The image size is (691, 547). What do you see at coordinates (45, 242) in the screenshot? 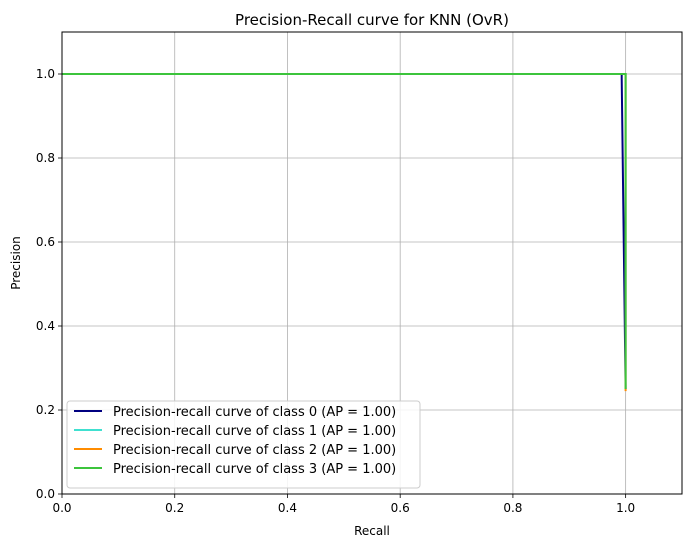
I see `y-tick-label: 0.6` at bounding box center [45, 242].